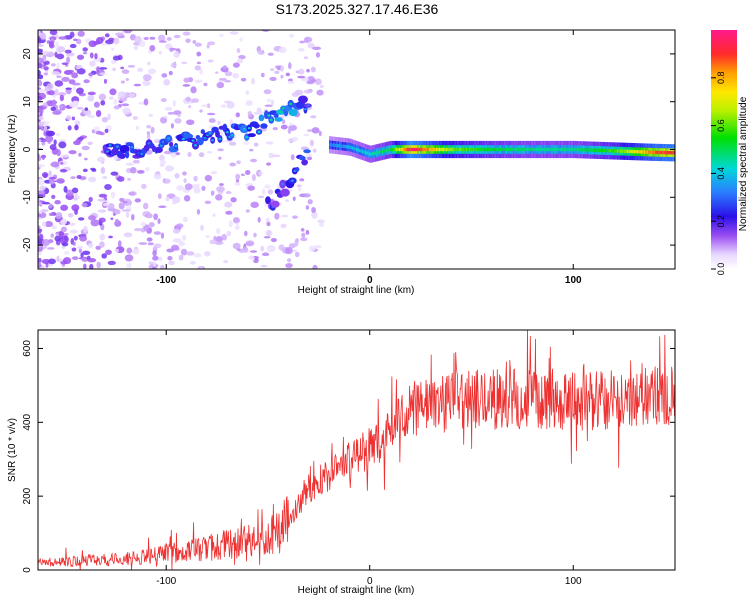 This screenshot has height=600, width=750. What do you see at coordinates (724, 149) in the screenshot?
I see `colorbar-gradient` at bounding box center [724, 149].